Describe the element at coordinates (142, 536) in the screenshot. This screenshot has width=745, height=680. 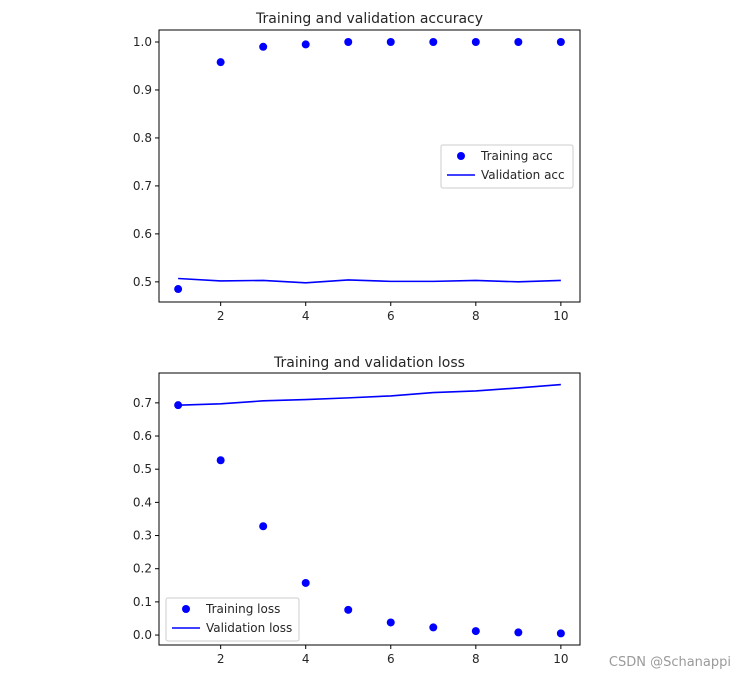
I see `y-tick-label: 0.3` at that location.